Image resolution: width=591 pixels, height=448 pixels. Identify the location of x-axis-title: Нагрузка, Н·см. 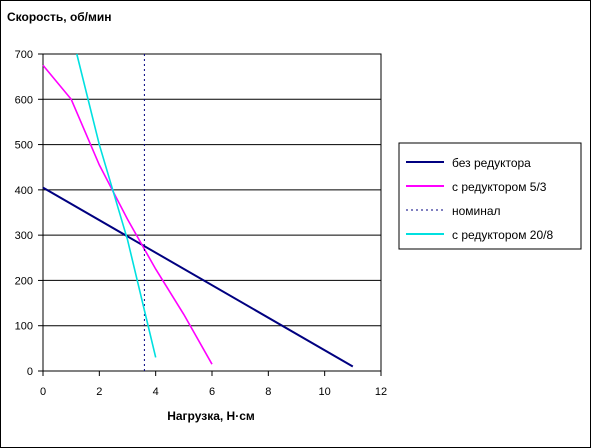
(211, 416).